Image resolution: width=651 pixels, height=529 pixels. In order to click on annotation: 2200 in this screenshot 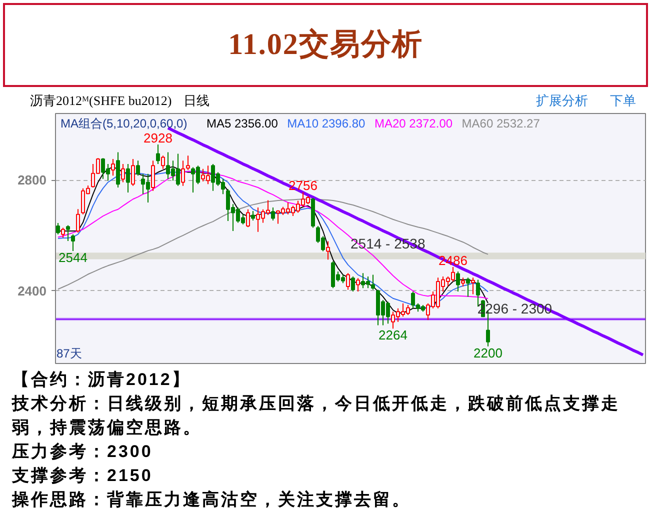, I will do `click(488, 352)`.